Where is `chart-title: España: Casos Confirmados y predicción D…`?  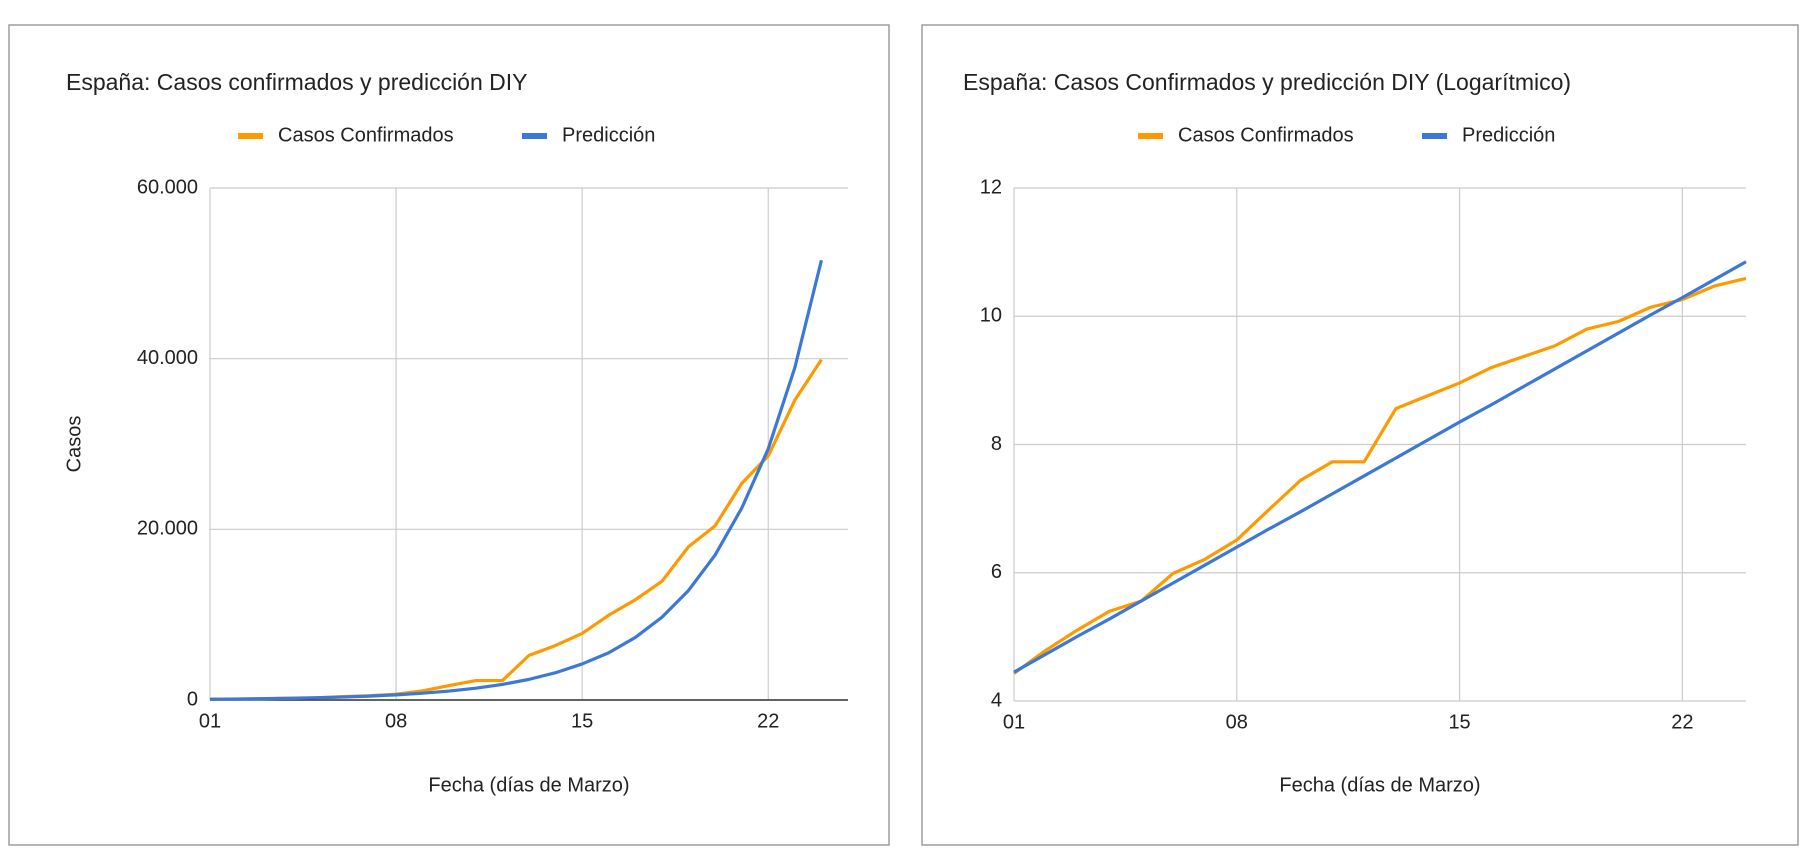
chart-title: España: Casos Confirmados y predicción D… is located at coordinates (1267, 82).